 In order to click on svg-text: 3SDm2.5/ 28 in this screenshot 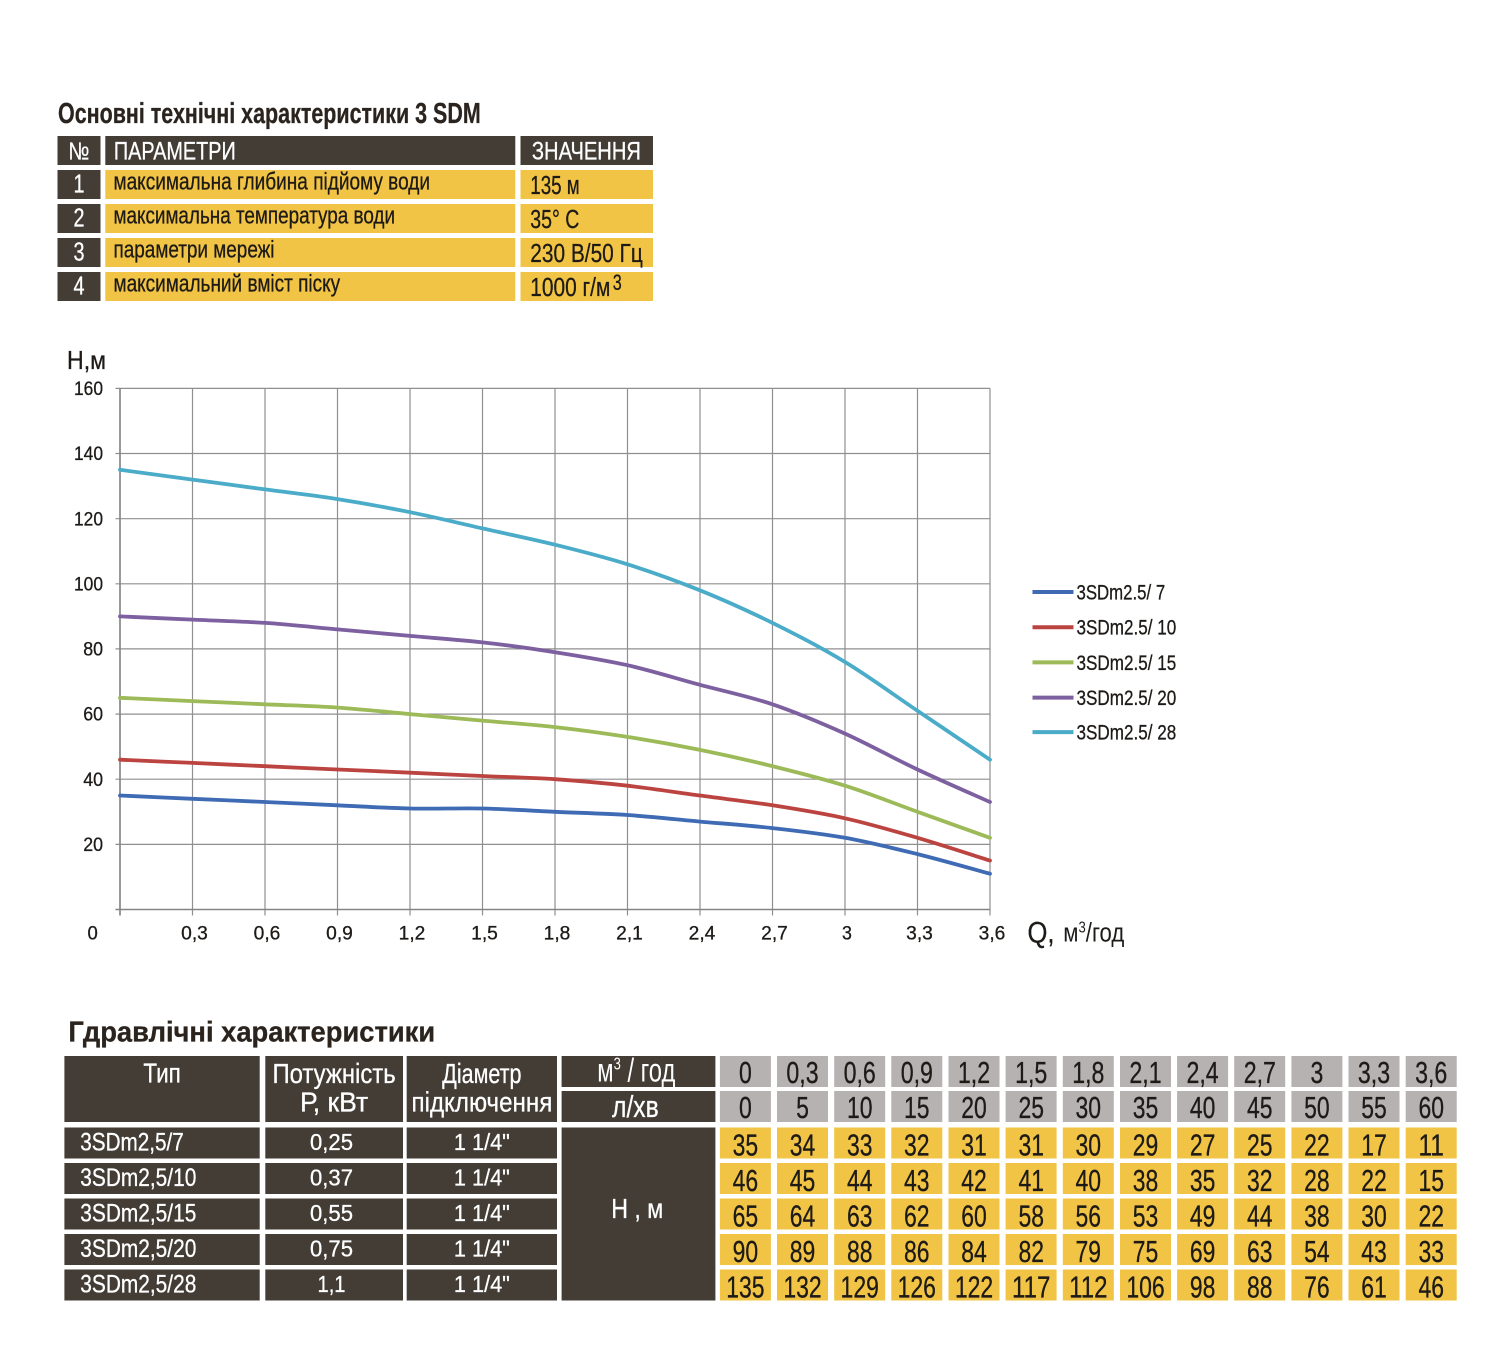, I will do `click(1127, 733)`.